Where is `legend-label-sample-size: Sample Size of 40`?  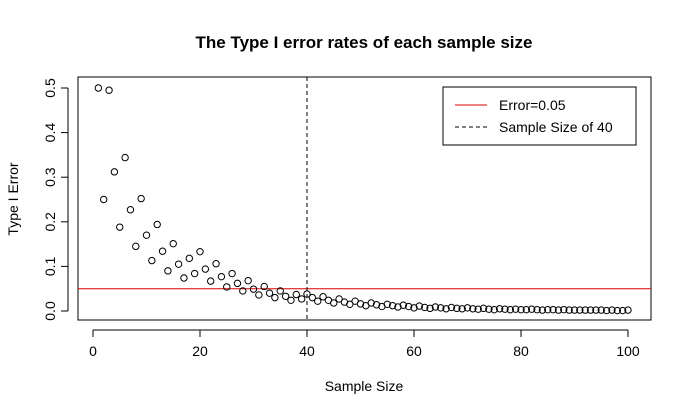 legend-label-sample-size: Sample Size of 40 is located at coordinates (556, 127).